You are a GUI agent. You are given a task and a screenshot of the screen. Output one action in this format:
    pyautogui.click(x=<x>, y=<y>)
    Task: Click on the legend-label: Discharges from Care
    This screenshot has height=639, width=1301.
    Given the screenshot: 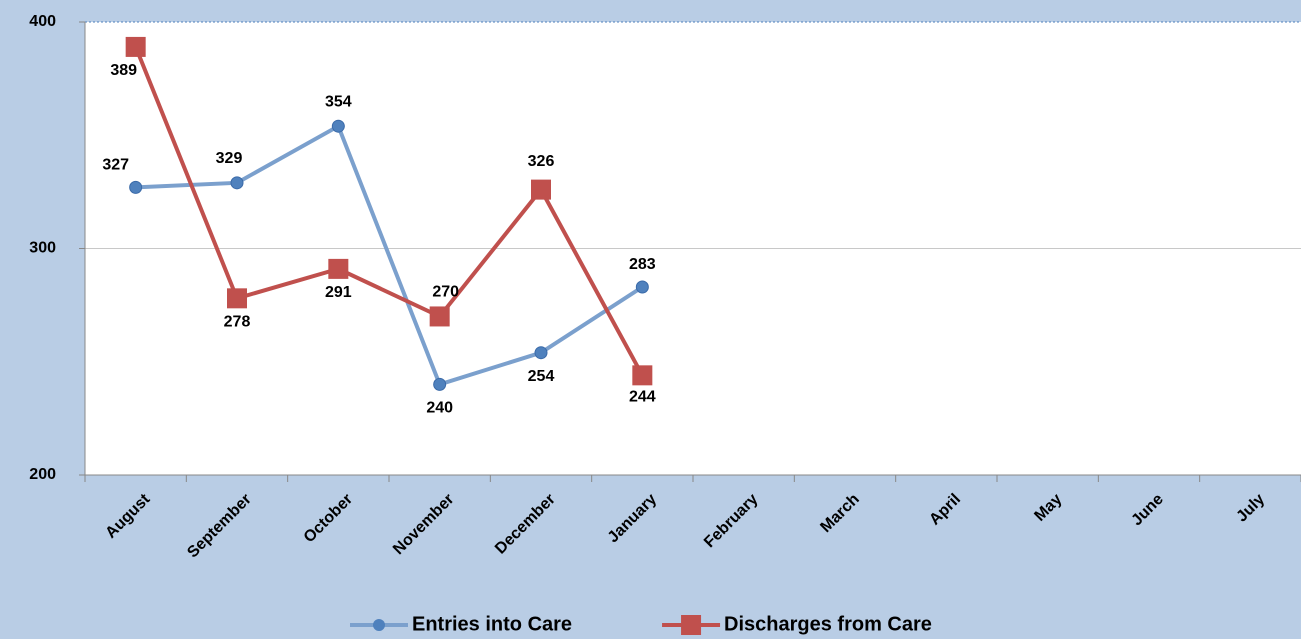 What is the action you would take?
    pyautogui.click(x=828, y=624)
    